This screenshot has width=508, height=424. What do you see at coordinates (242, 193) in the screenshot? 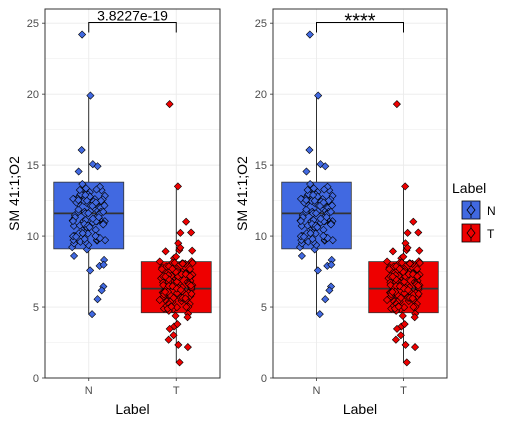
I see `y-axis-title: SM 41:1;O2` at bounding box center [242, 193].